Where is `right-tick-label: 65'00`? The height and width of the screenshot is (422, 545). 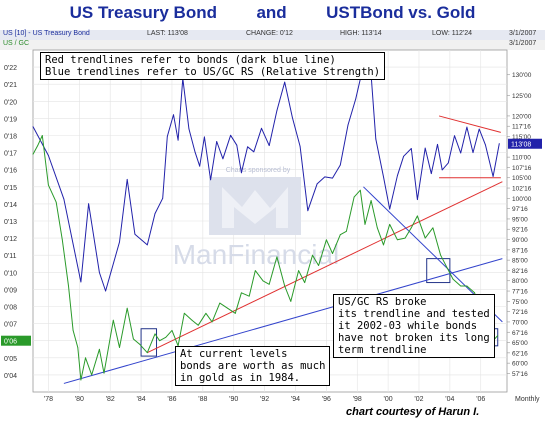
right-tick-label: 65'00 is located at coordinates (520, 343).